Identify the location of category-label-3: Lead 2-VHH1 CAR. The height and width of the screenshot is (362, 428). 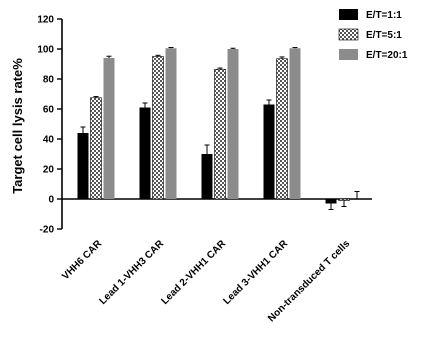
(193, 272).